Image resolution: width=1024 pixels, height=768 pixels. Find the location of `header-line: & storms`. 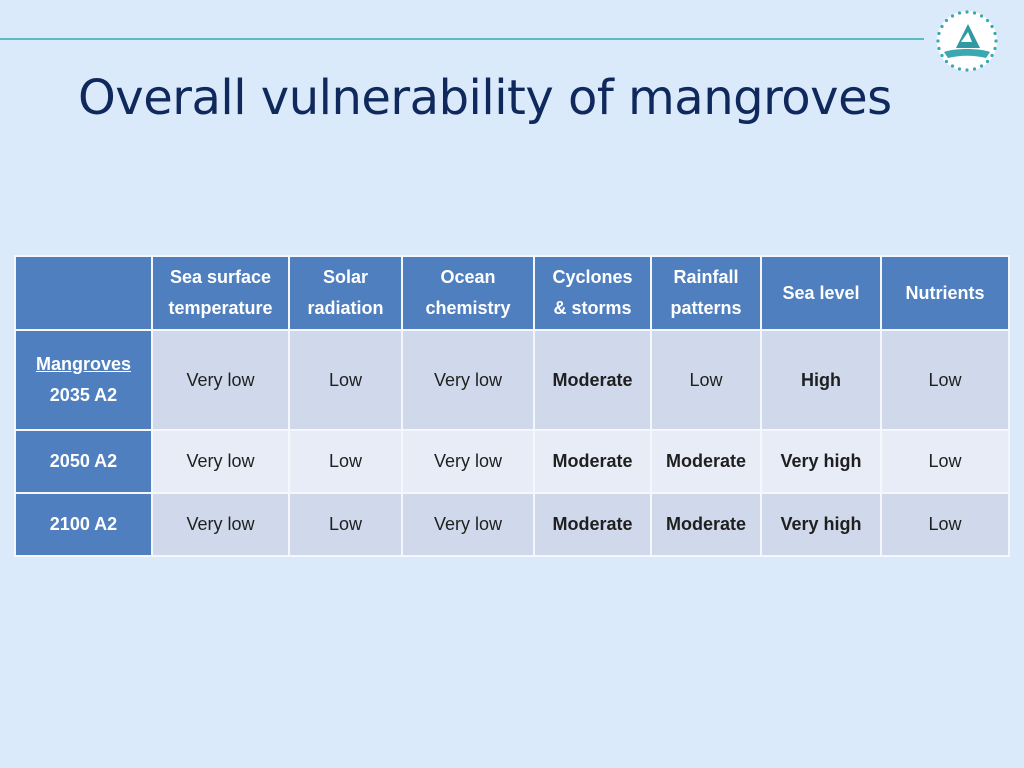

header-line: & storms is located at coordinates (592, 308).